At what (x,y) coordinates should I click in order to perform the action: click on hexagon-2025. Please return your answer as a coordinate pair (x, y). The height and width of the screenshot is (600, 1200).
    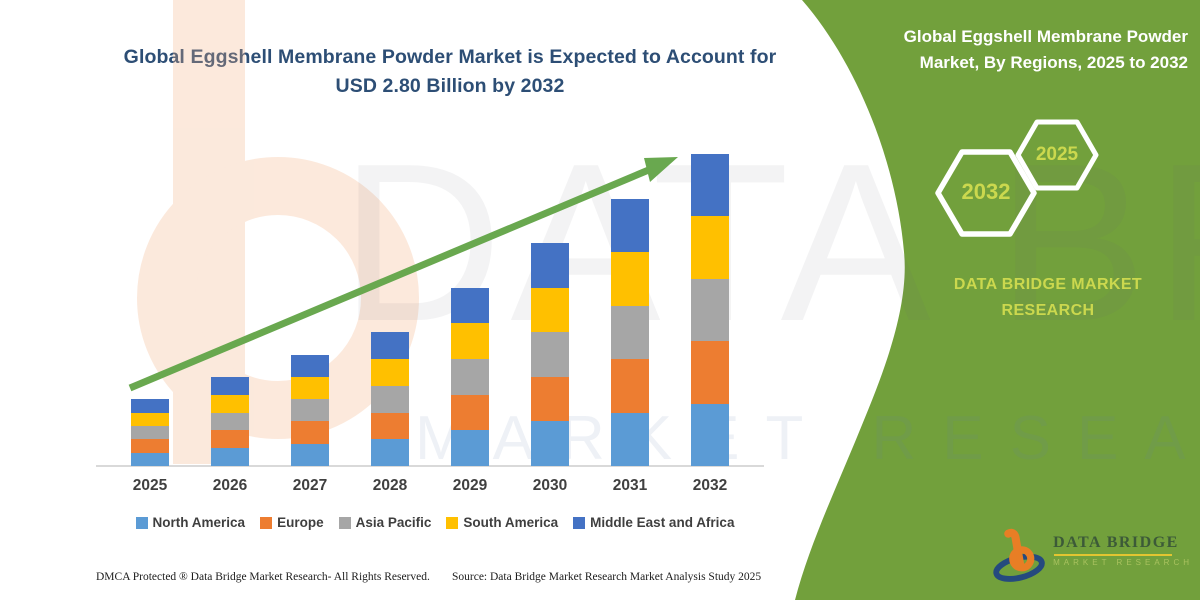
    Looking at the image, I should click on (1057, 155).